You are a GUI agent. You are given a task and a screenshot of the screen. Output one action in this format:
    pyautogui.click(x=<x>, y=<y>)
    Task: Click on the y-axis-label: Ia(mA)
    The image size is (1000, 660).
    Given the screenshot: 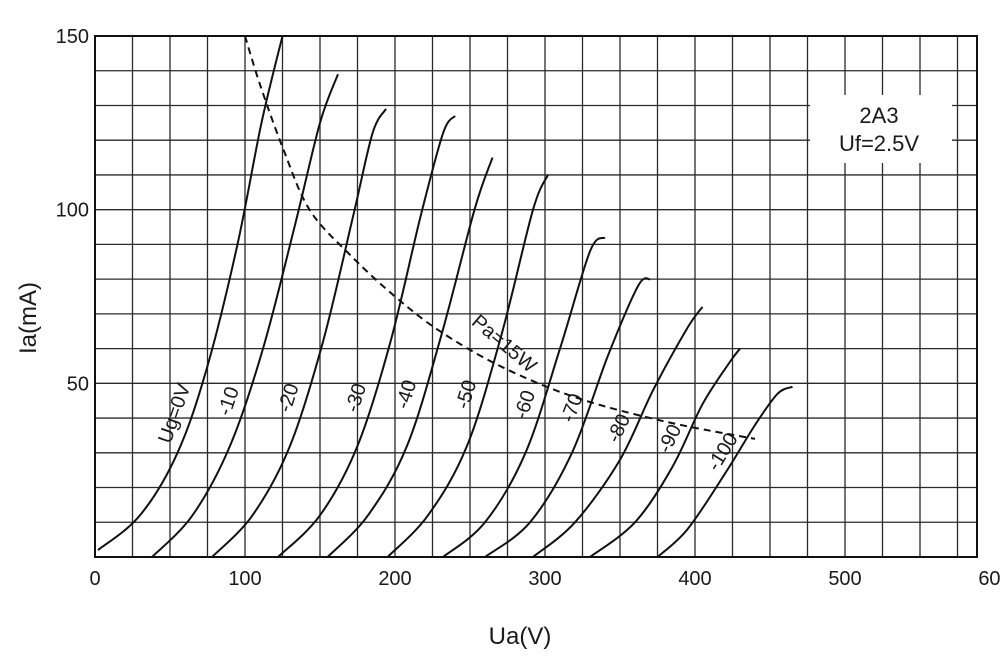 What is the action you would take?
    pyautogui.click(x=28, y=318)
    